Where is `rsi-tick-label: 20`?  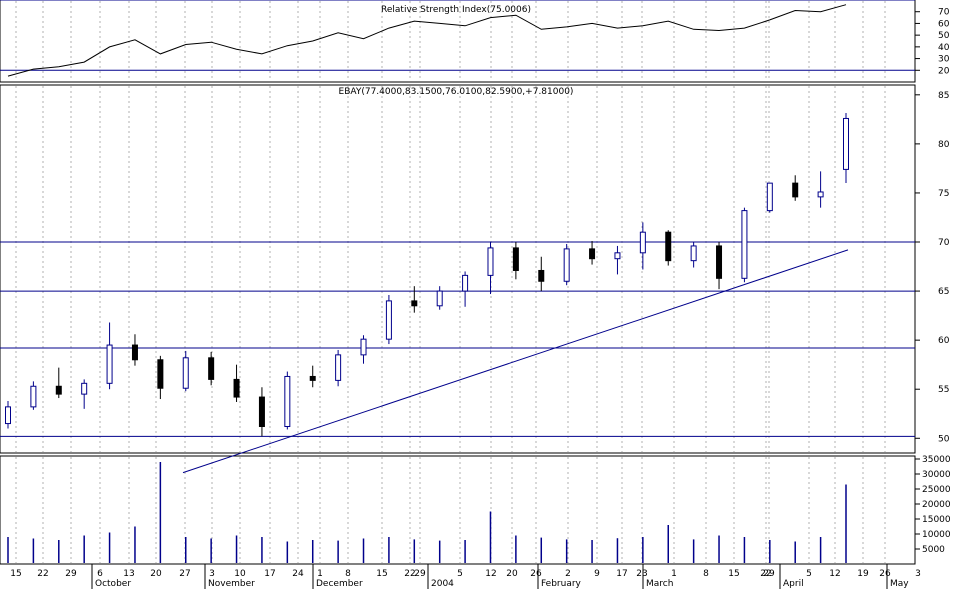
rsi-tick-label: 20 is located at coordinates (944, 71).